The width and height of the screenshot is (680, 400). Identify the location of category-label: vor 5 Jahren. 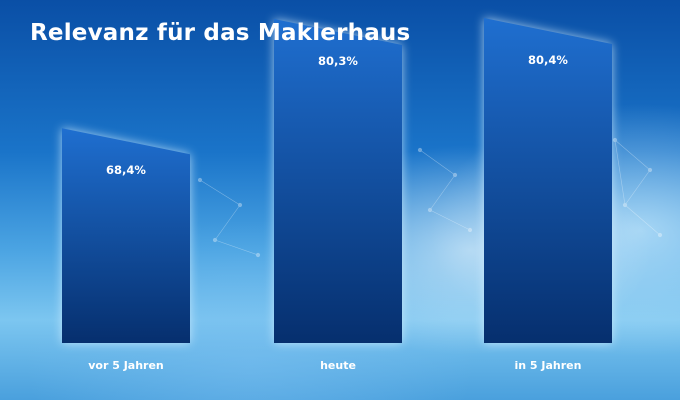
(126, 365).